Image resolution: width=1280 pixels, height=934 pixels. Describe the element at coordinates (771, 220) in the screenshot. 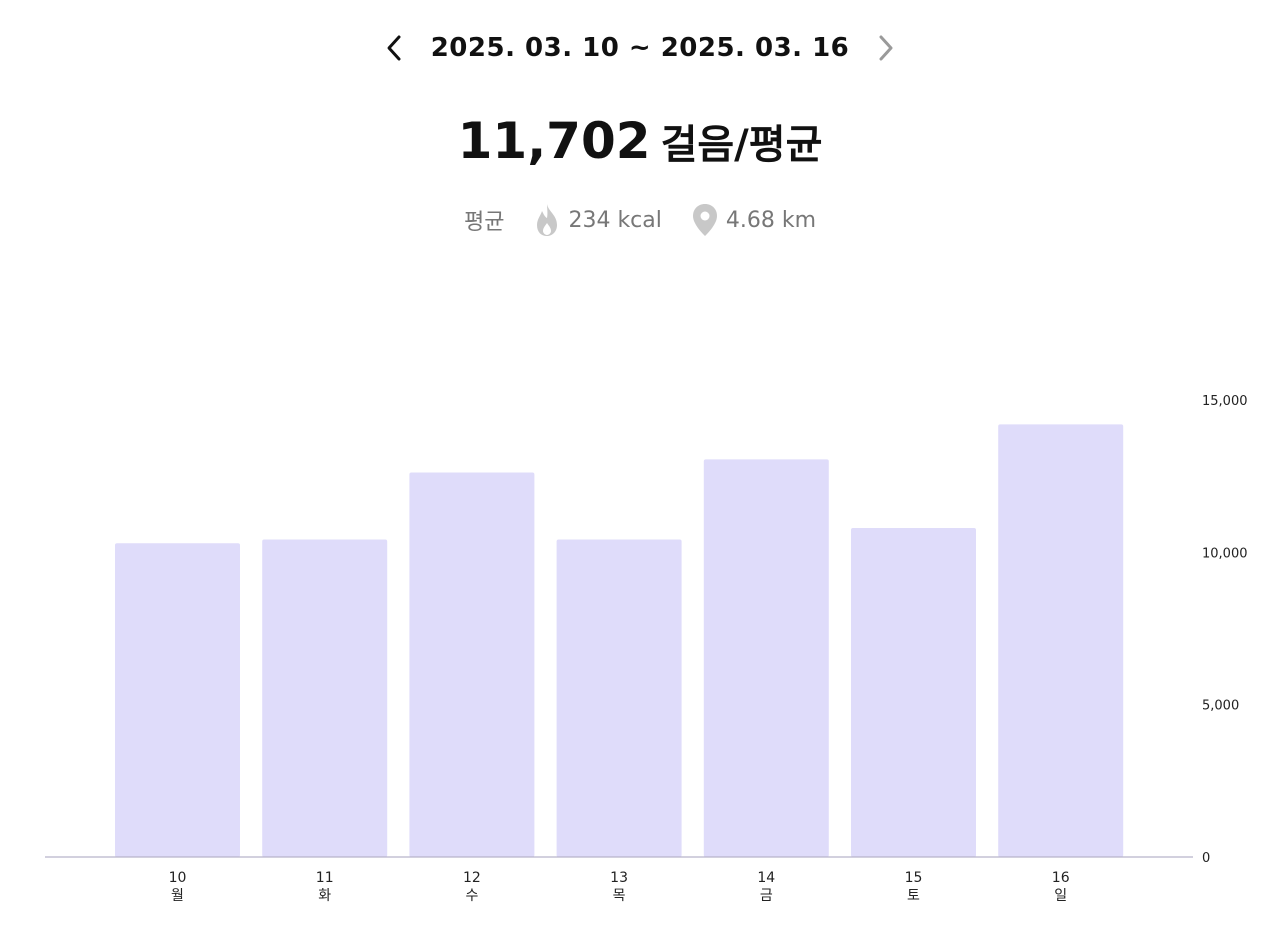

I see `distance-value: 4.68 km` at that location.